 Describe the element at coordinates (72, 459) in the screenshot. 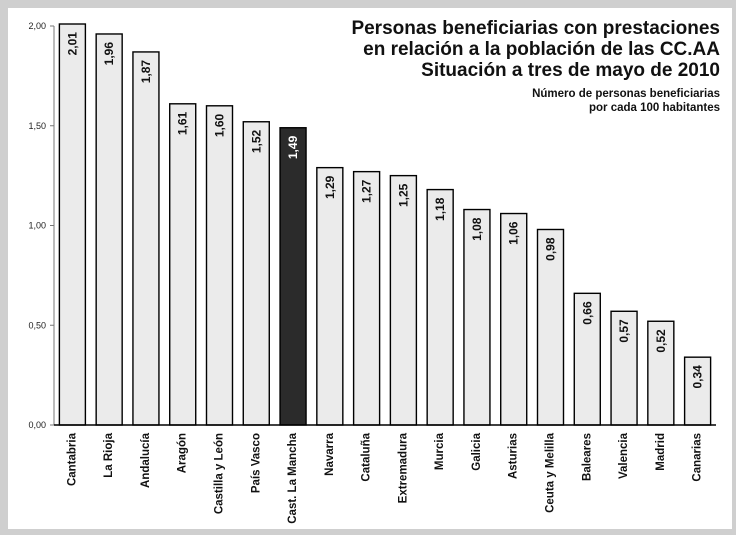

I see `category-label: Cantabria` at that location.